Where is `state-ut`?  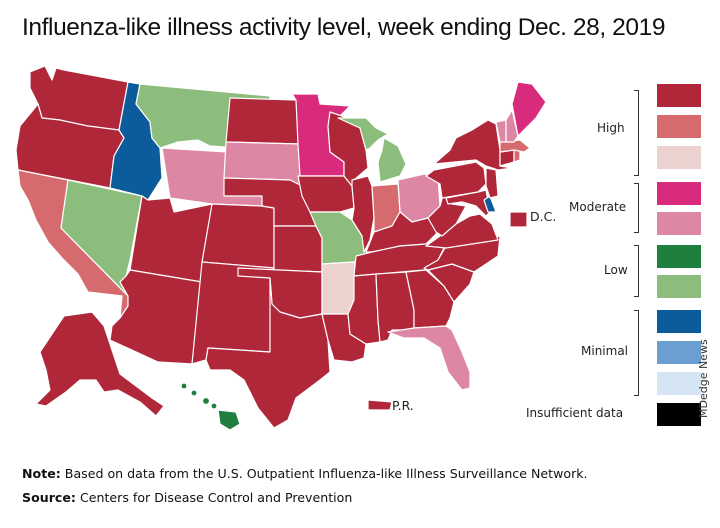
state-ut is located at coordinates (171, 239).